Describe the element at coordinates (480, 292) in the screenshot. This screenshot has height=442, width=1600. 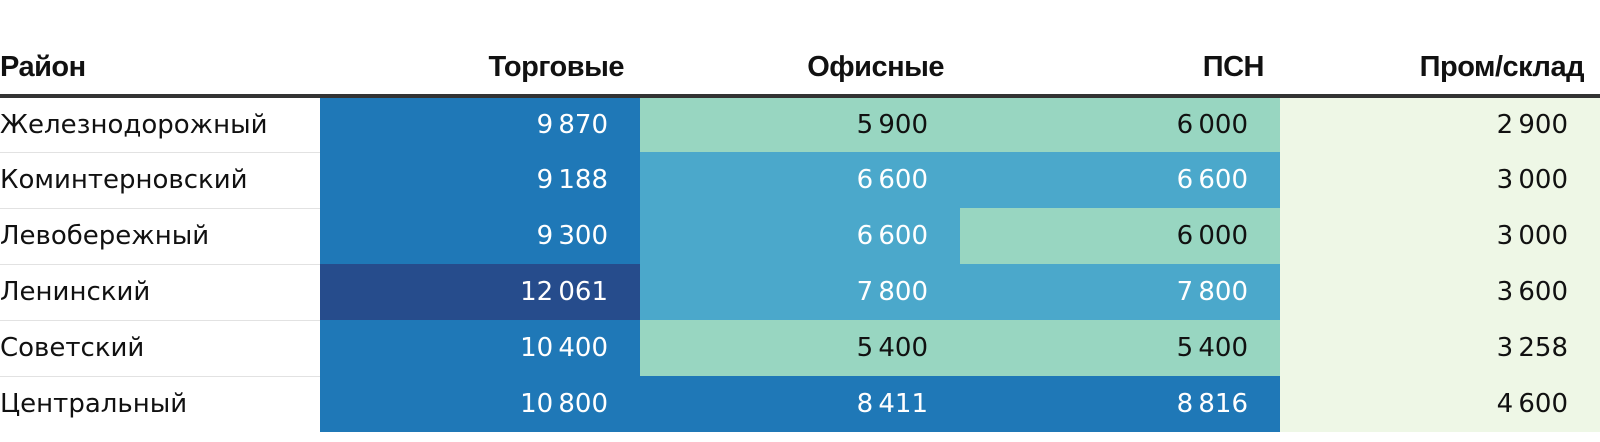
I see `heat-cell-retail: 12 061` at that location.